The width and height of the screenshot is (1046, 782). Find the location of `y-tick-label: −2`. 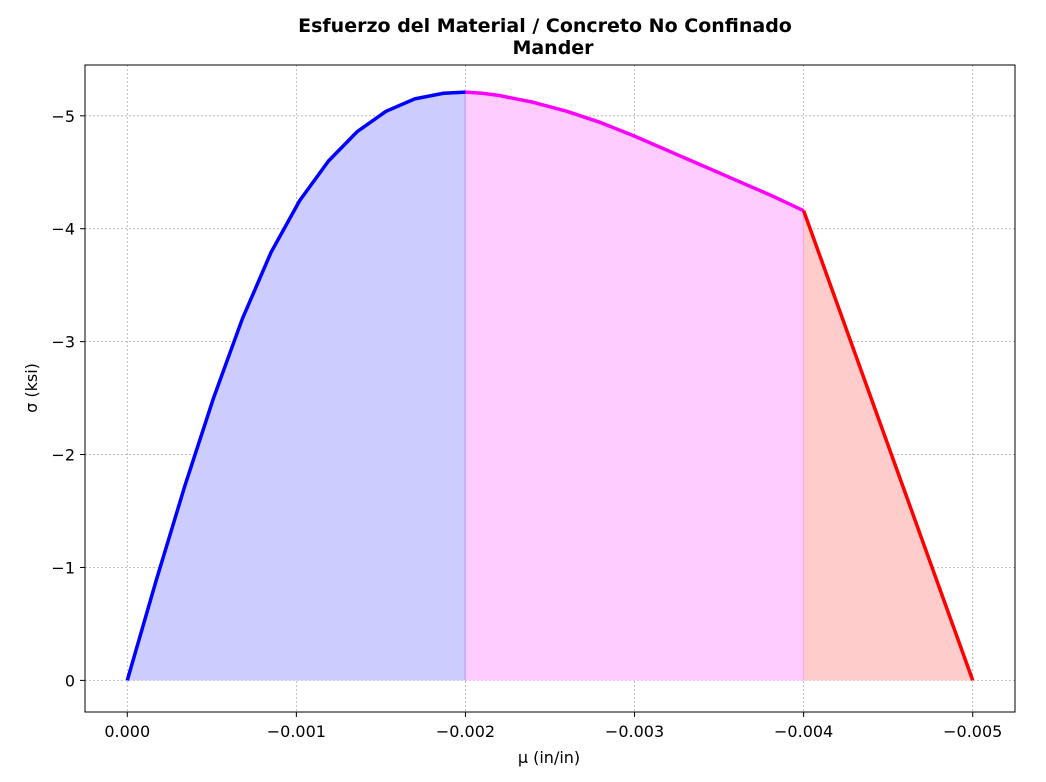

y-tick-label: −2 is located at coordinates (63, 455).